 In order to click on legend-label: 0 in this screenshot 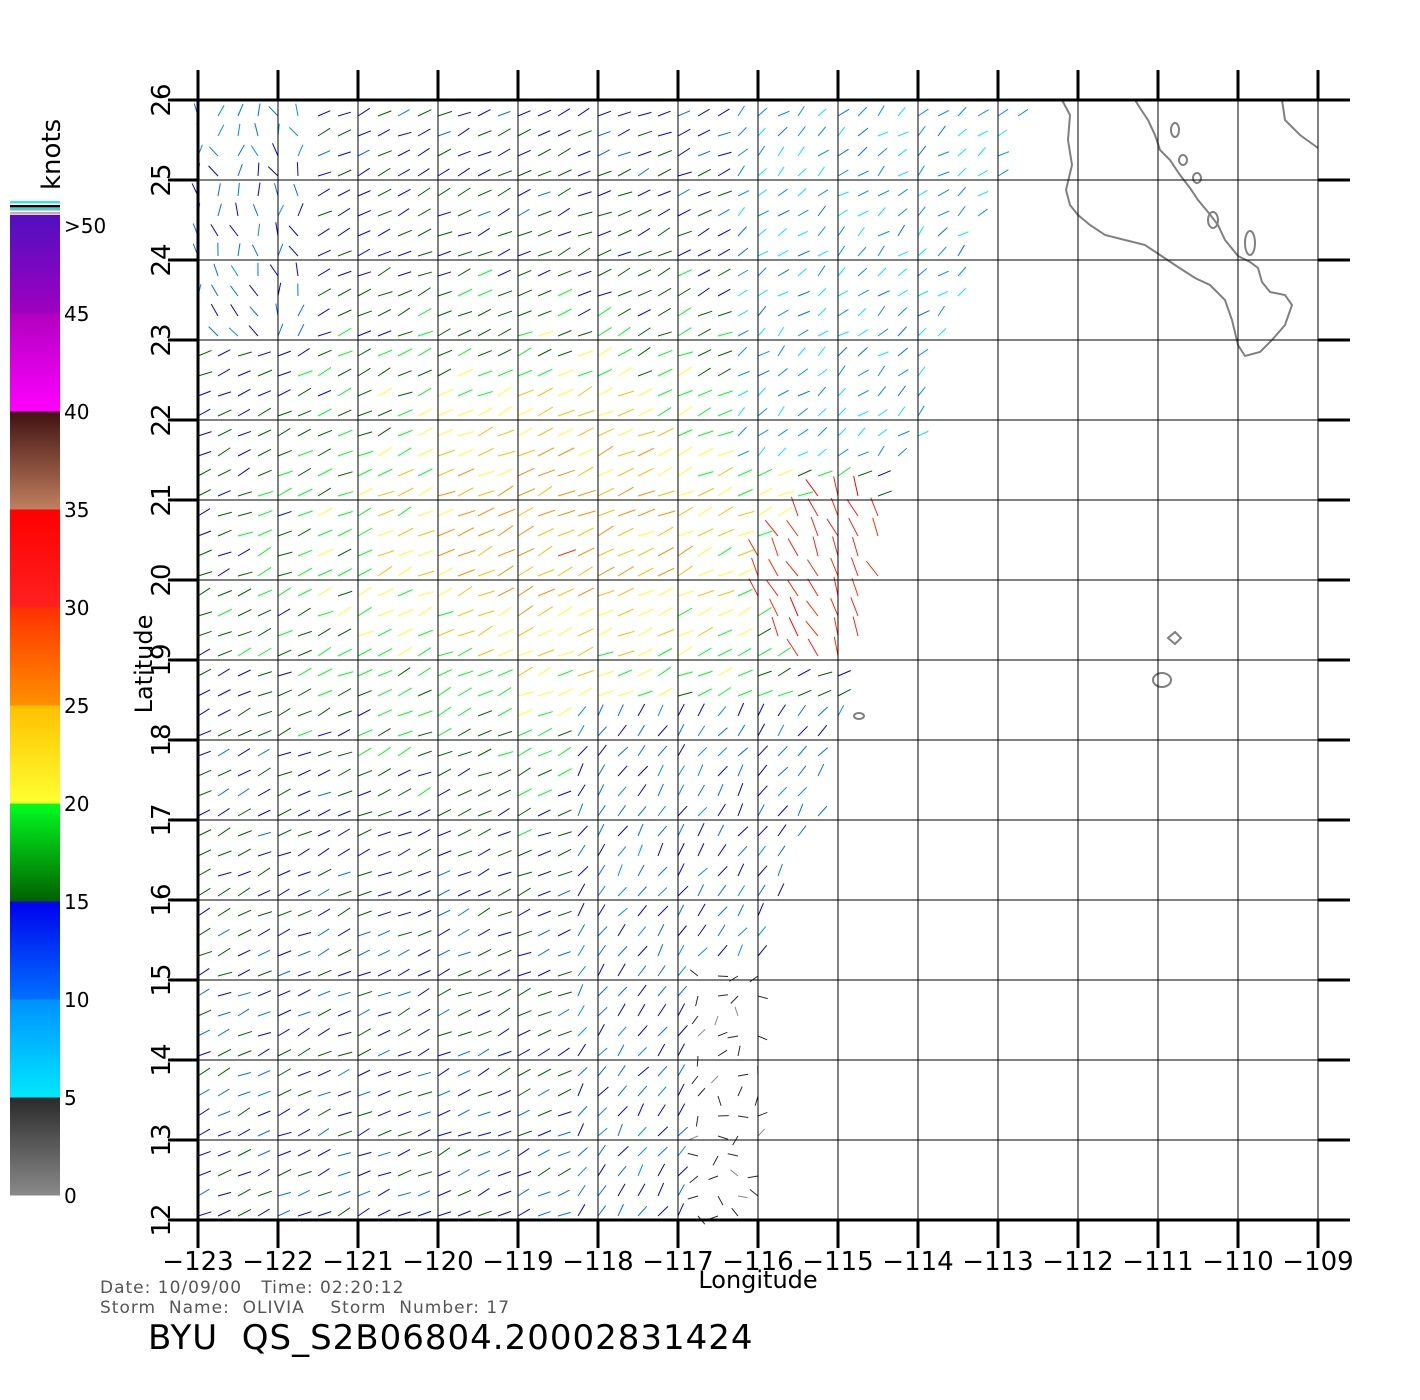, I will do `click(70, 1196)`.